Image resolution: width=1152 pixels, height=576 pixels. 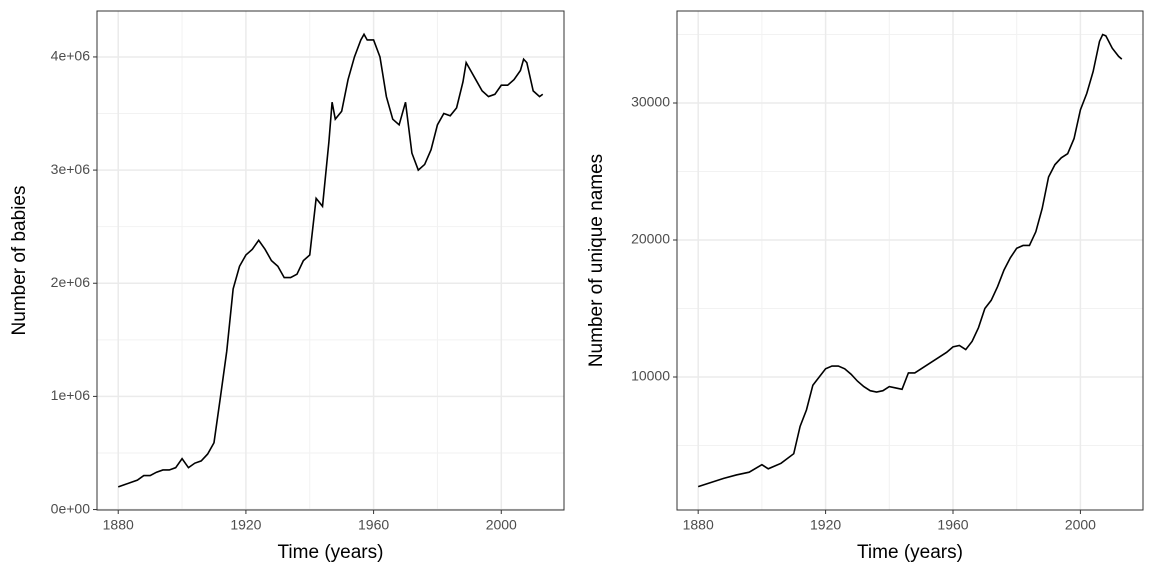 I want to click on y-tick-label: 4e+06, so click(x=71, y=56).